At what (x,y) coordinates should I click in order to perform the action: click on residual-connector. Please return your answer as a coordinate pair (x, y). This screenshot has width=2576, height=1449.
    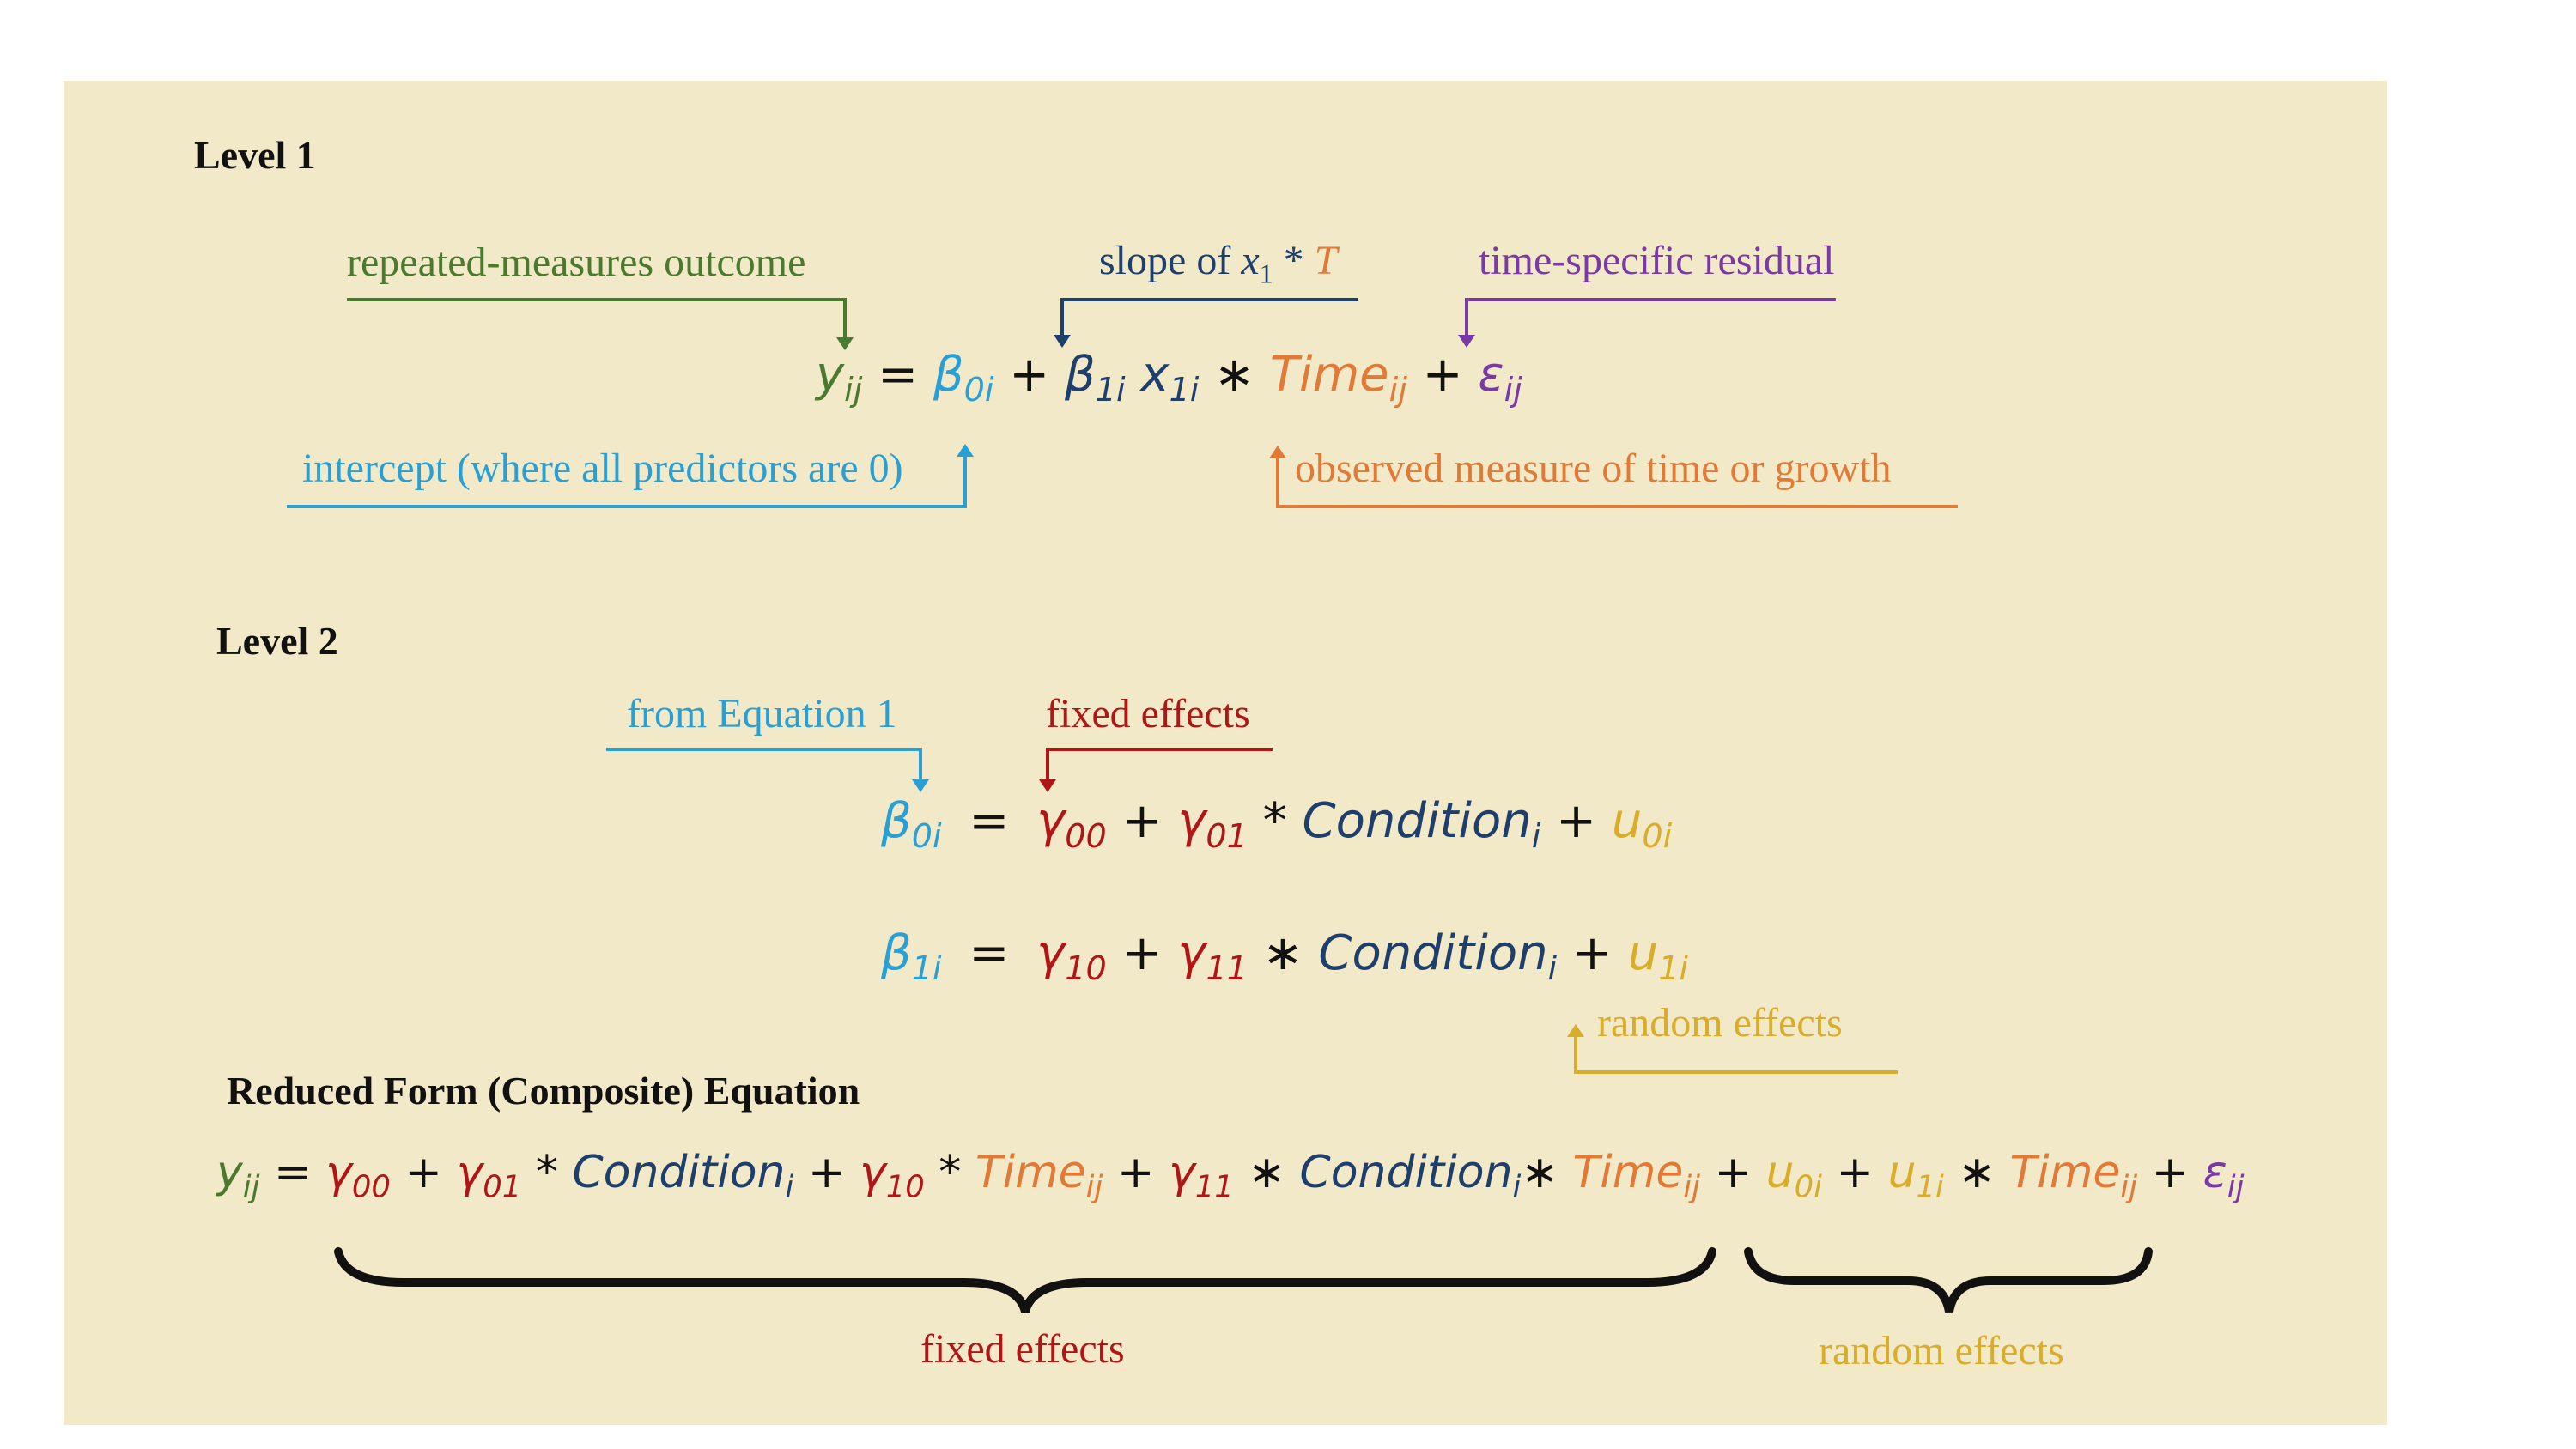
    Looking at the image, I should click on (1650, 318).